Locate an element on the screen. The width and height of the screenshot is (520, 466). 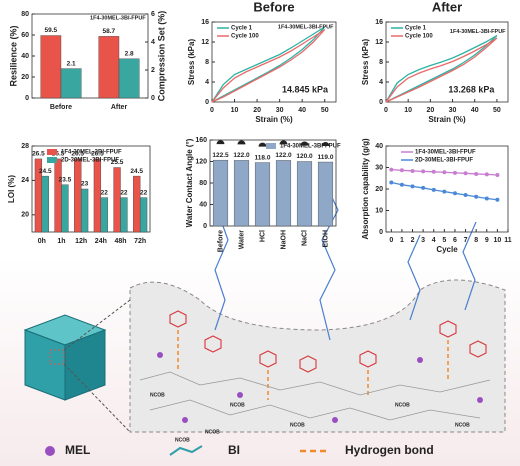
y2-tick-label: 2 is located at coordinates (153, 70).